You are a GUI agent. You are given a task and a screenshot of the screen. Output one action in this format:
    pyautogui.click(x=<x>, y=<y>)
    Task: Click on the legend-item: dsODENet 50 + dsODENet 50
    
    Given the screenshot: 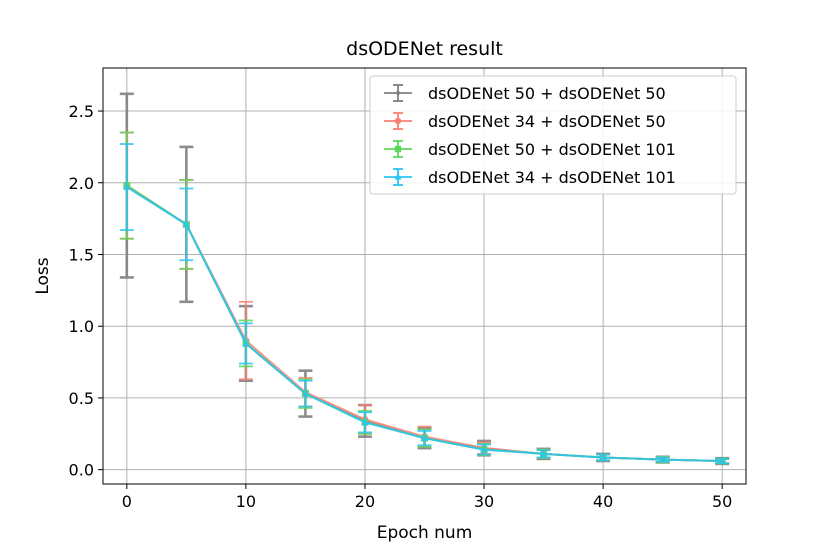 What is the action you would take?
    pyautogui.click(x=525, y=93)
    